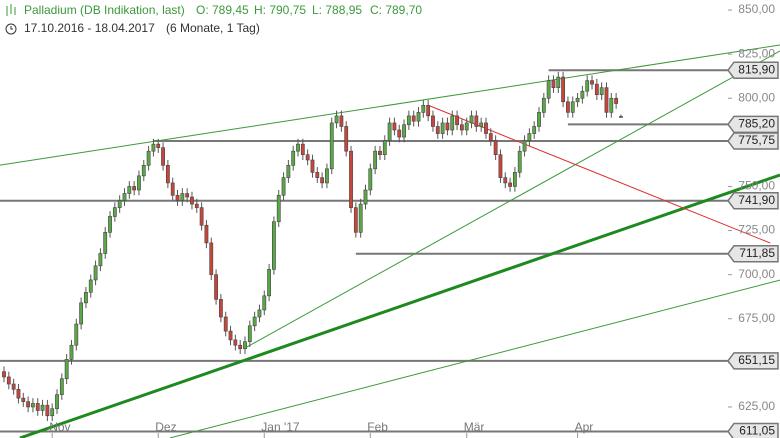  I want to click on y-tick-label: 700,00, so click(756, 274).